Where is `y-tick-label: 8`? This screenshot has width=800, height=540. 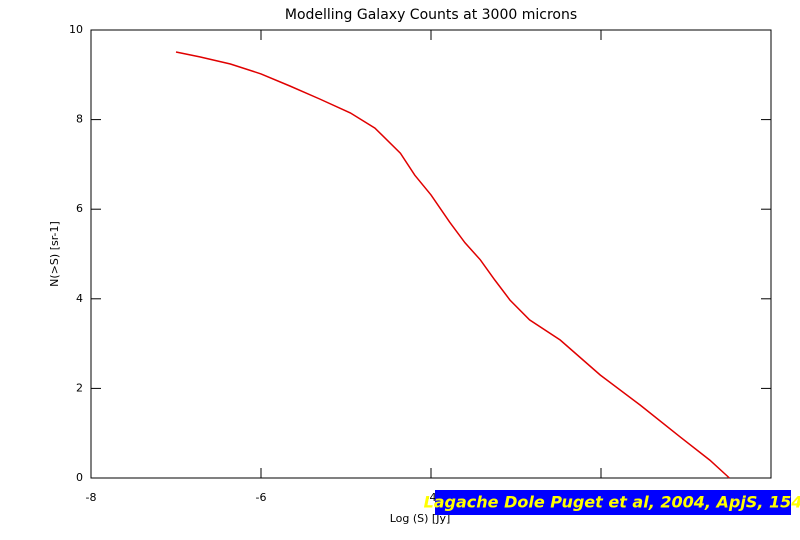
y-tick-label: 8 is located at coordinates (79, 119).